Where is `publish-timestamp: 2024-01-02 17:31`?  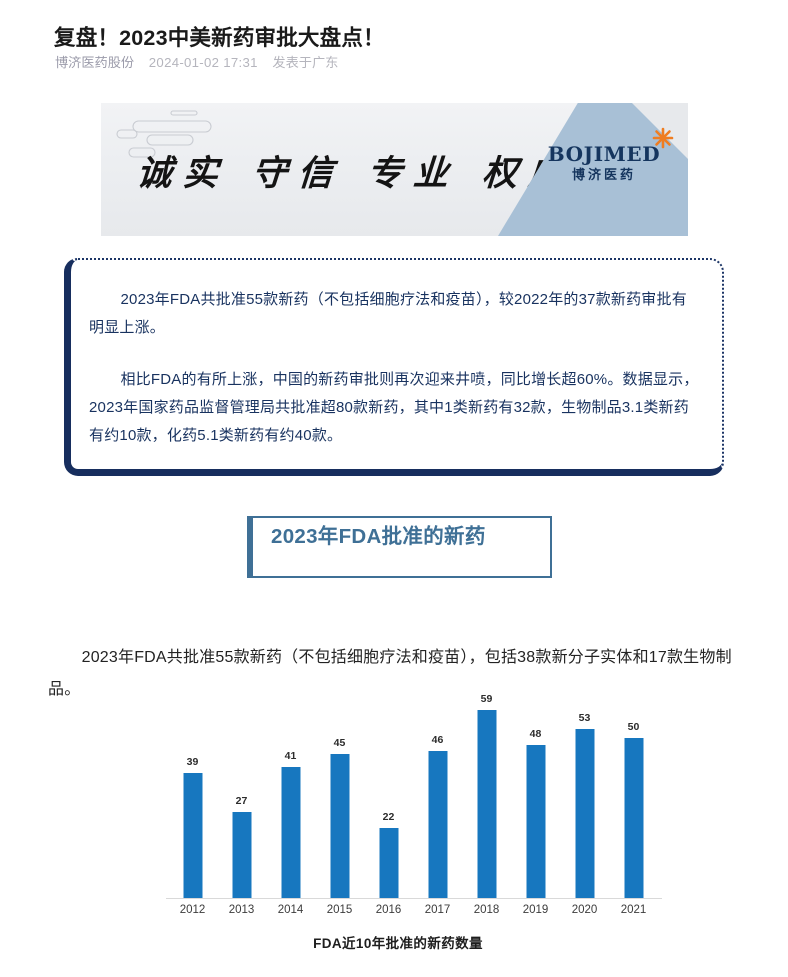 publish-timestamp: 2024-01-02 17:31 is located at coordinates (203, 62).